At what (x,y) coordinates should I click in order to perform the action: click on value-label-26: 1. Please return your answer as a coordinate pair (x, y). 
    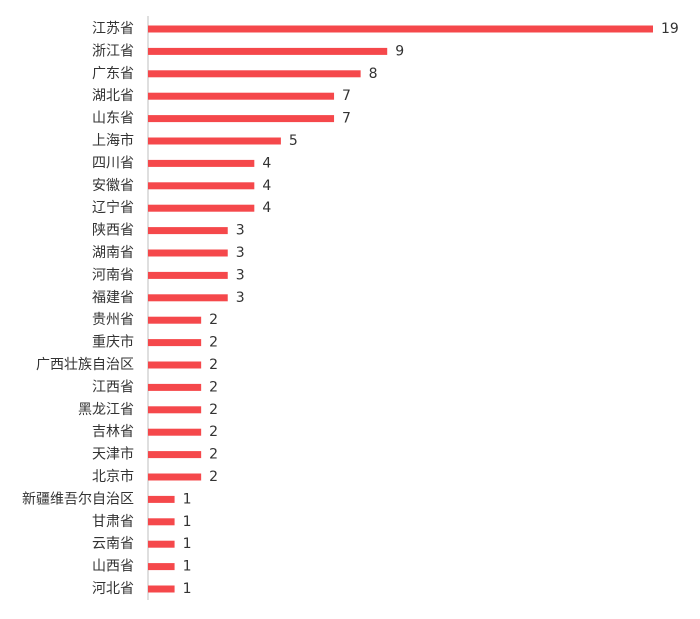
    Looking at the image, I should click on (187, 589).